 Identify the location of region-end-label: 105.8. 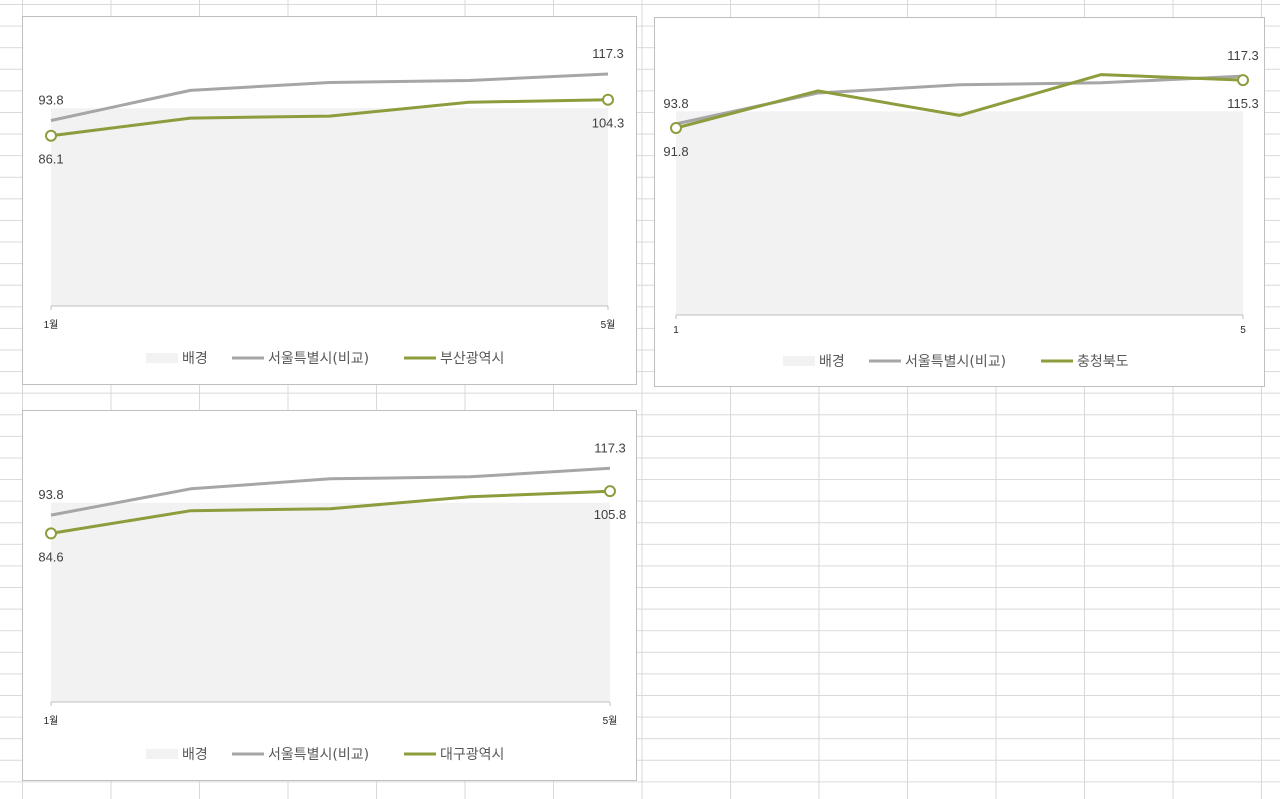
(610, 514).